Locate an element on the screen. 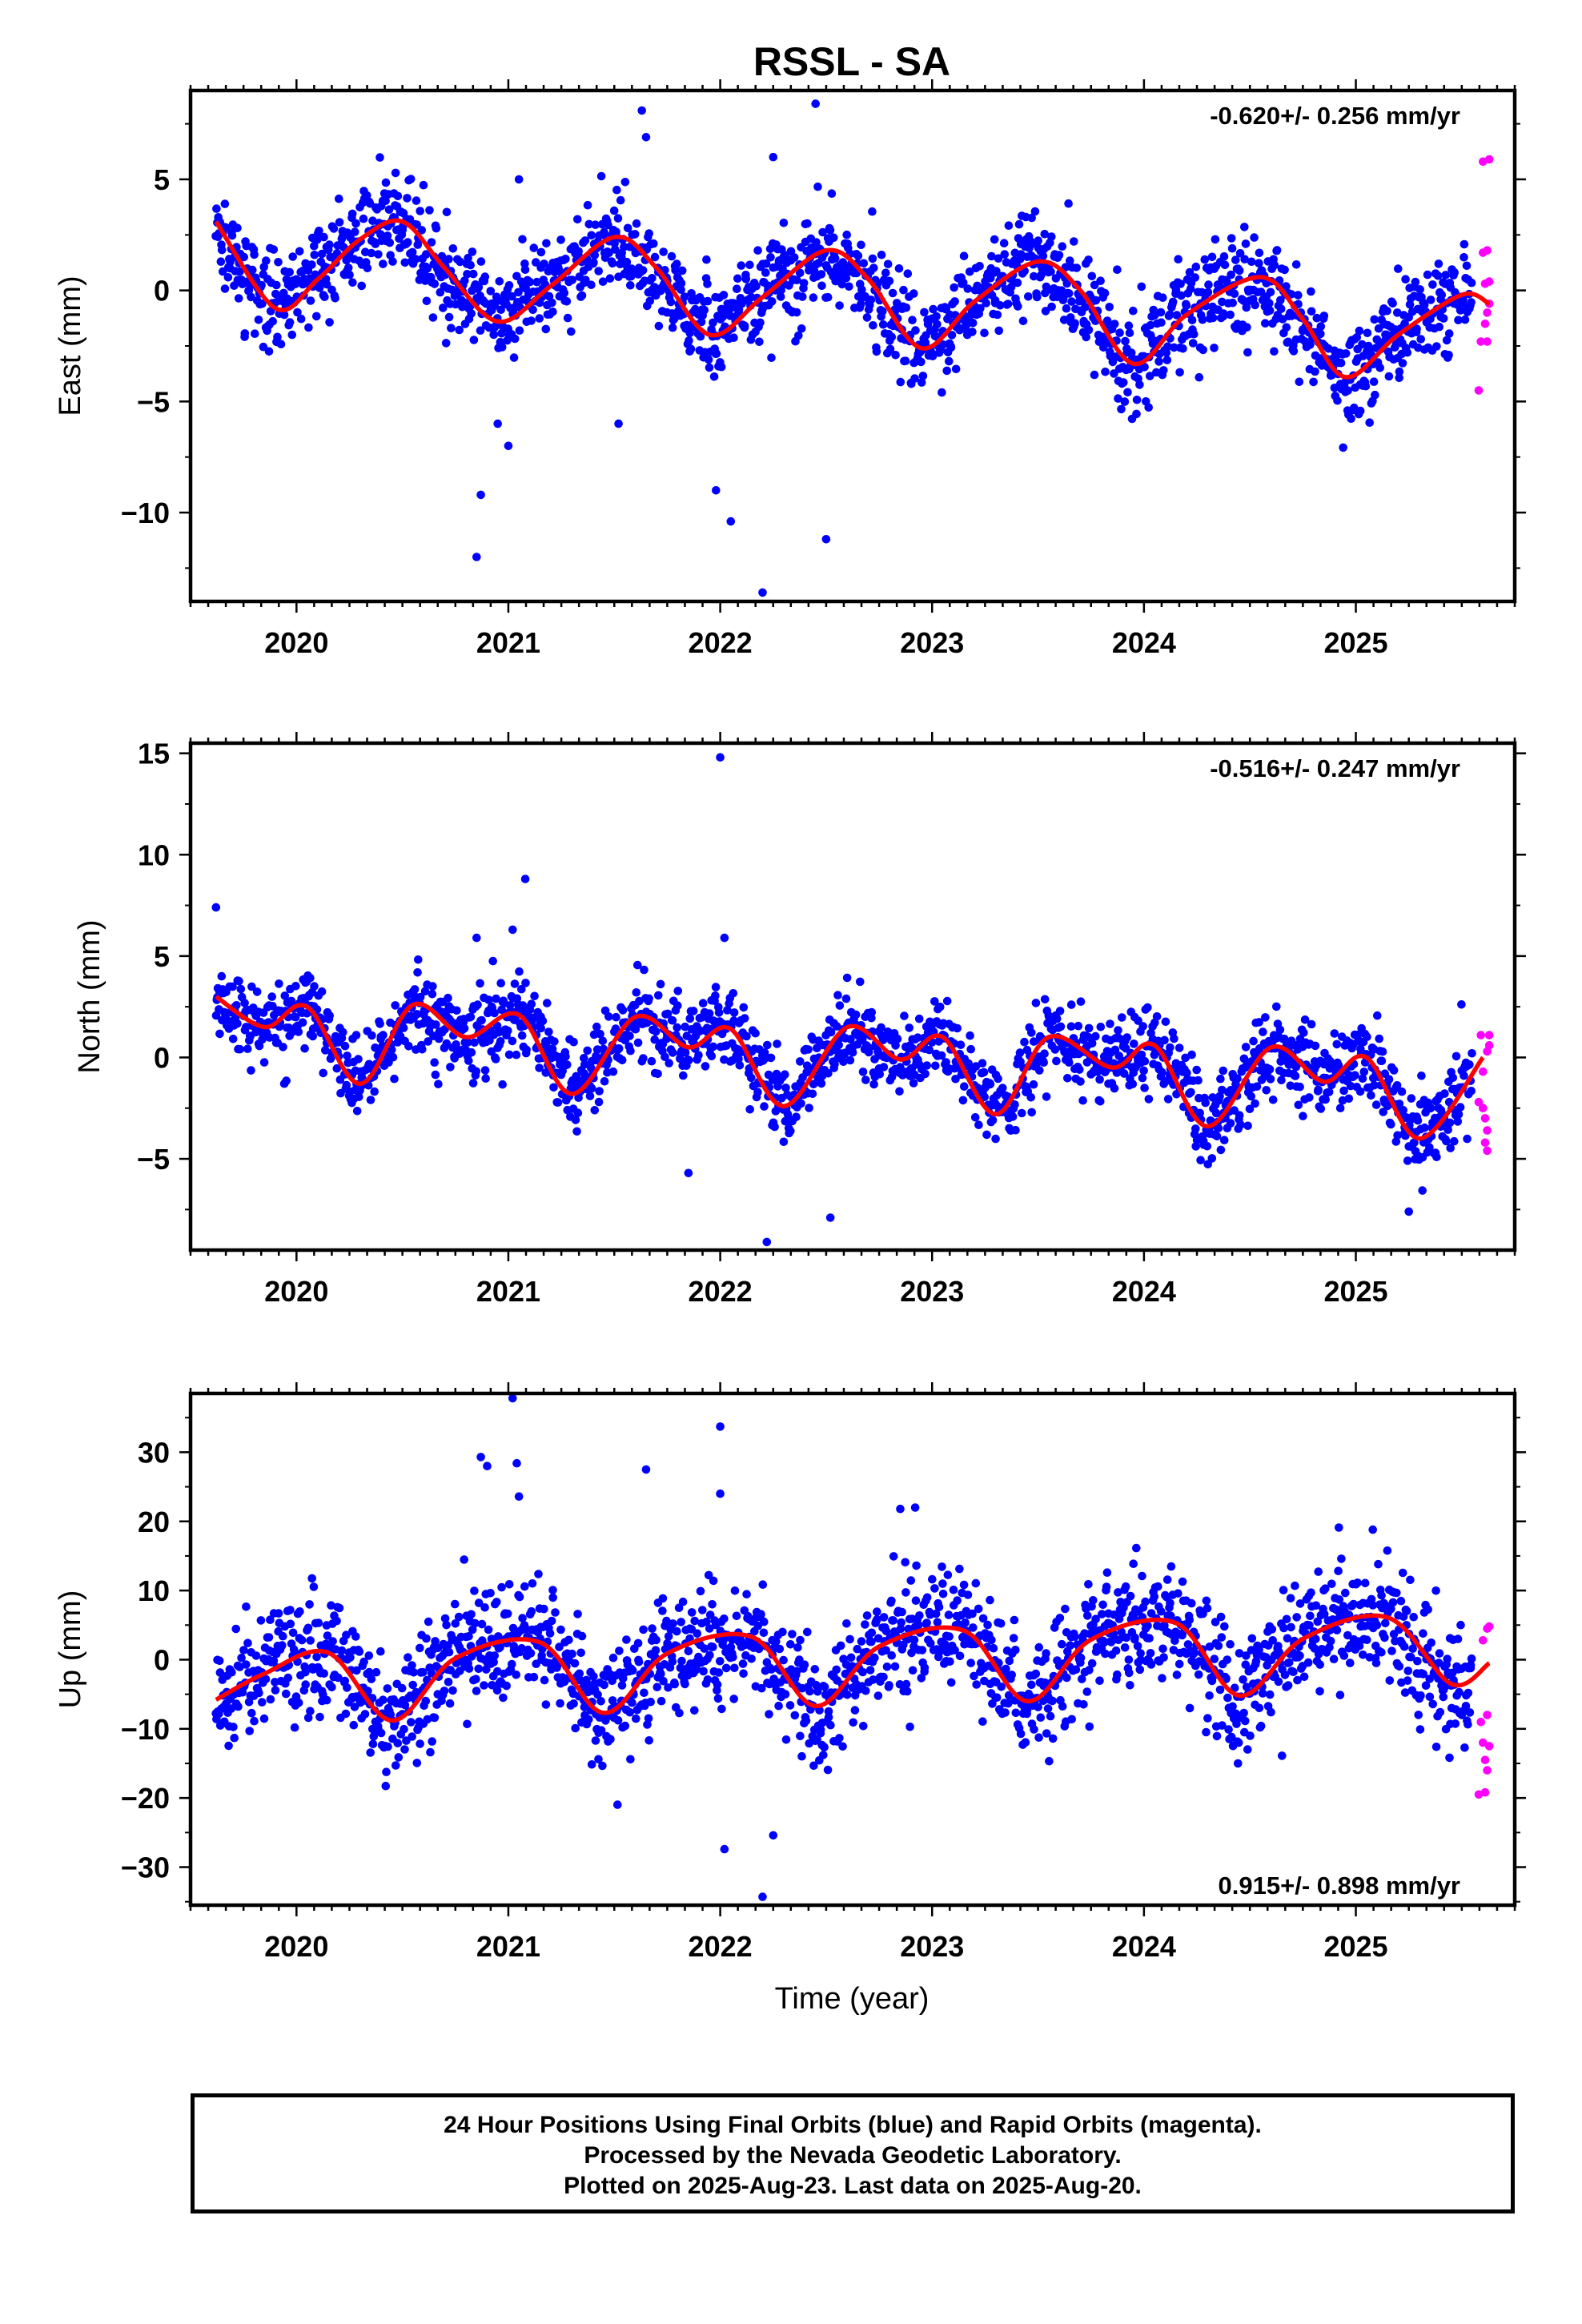  x-tick-label: 2022 is located at coordinates (721, 642).